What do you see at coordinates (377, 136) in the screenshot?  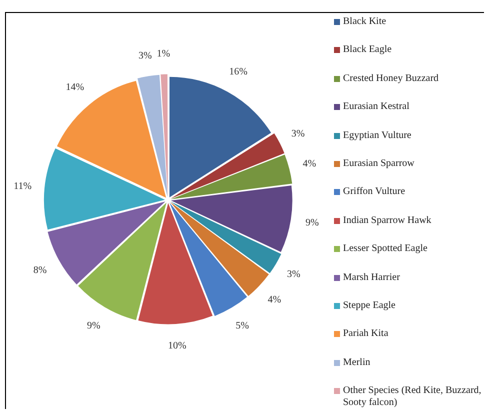 I see `legend-label: Egyptian Vulture` at bounding box center [377, 136].